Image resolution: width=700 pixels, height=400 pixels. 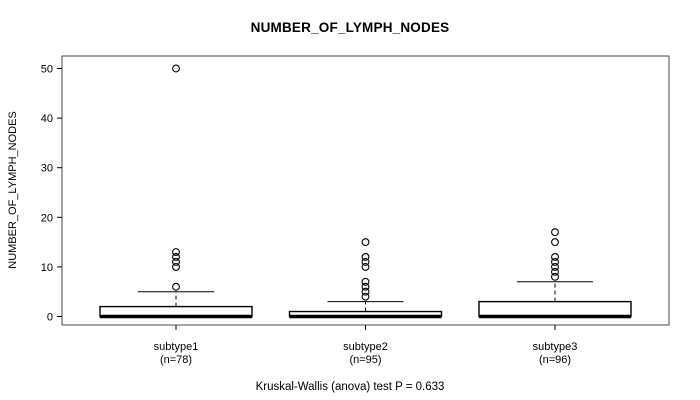 I want to click on y-tick-label: 20, so click(x=47, y=218).